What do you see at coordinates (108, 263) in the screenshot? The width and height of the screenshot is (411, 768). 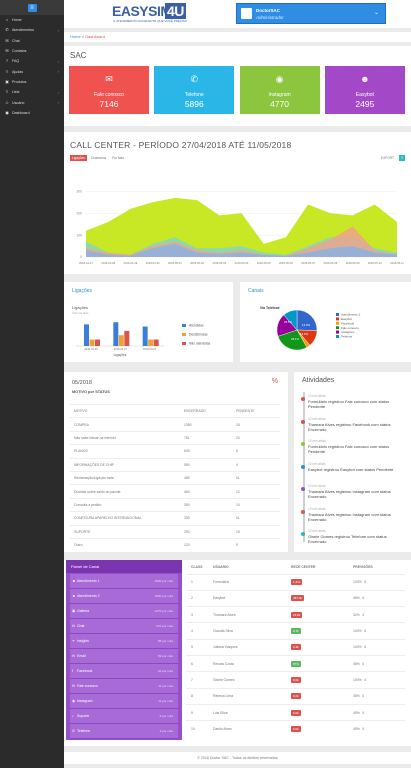 I see `x-tick-label: 2018-04-28` at bounding box center [108, 263].